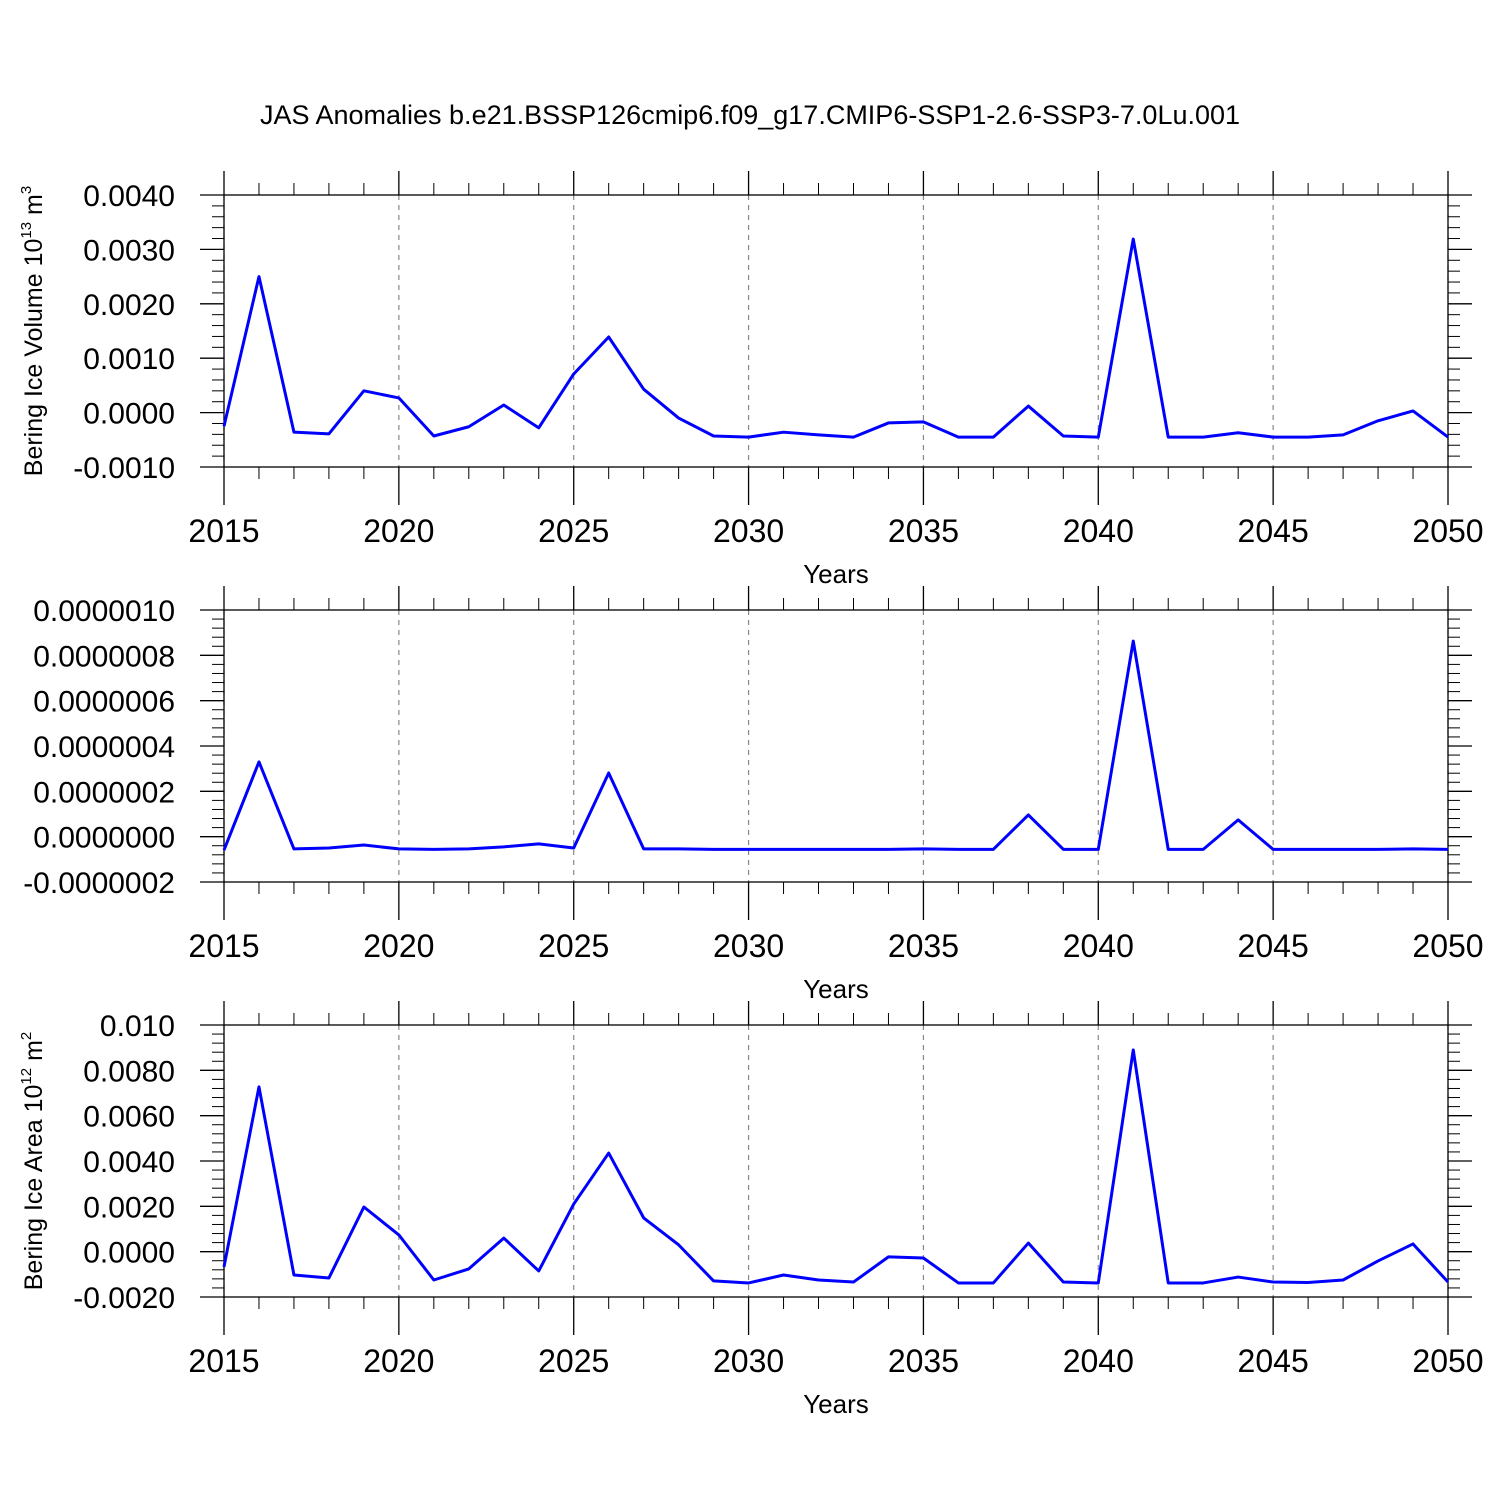 The height and width of the screenshot is (1500, 1500). I want to click on y-axis-label-exponent: 12, so click(26, 1076).